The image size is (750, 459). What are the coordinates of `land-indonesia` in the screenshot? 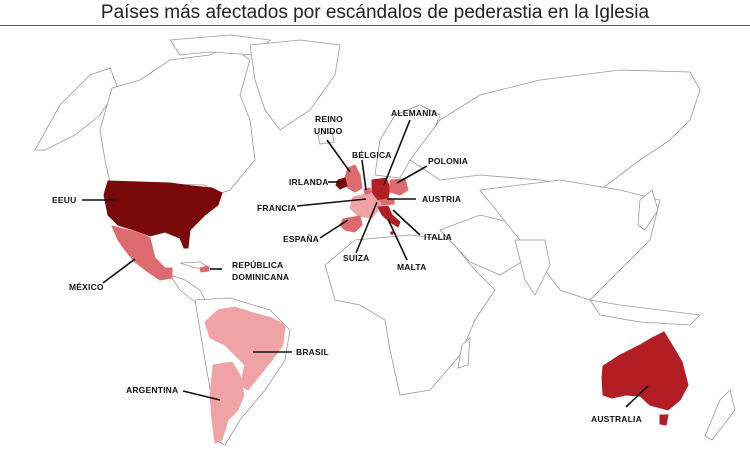 It's located at (645, 312).